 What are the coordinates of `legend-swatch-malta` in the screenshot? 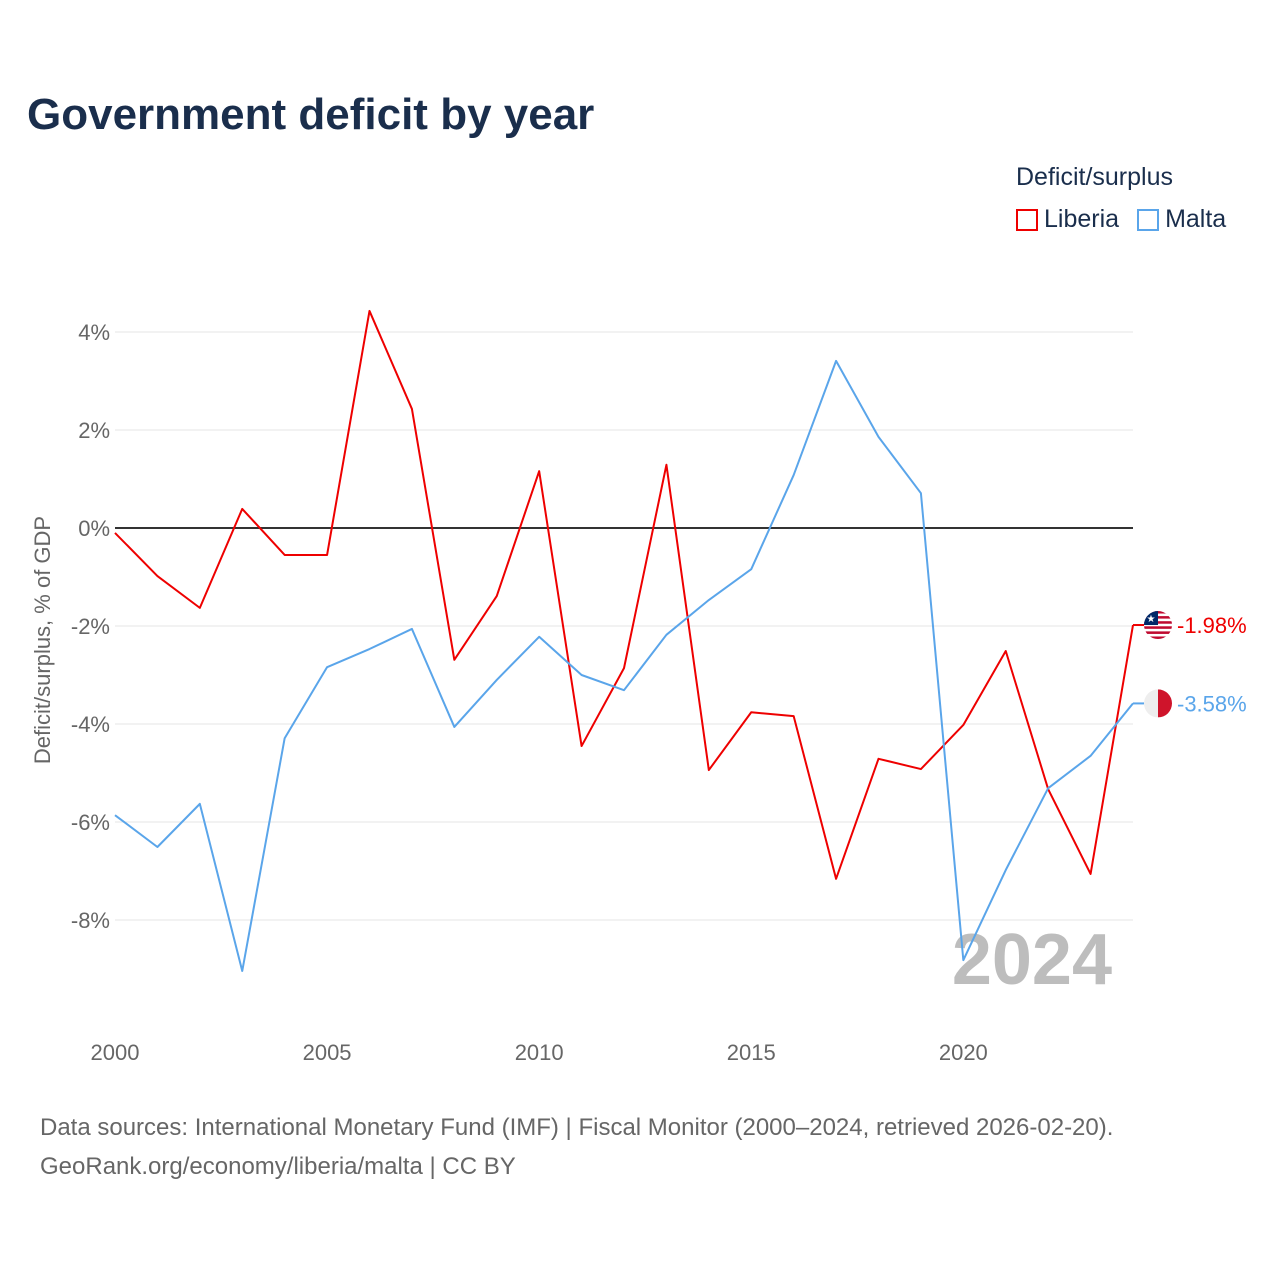 It's located at (1148, 219).